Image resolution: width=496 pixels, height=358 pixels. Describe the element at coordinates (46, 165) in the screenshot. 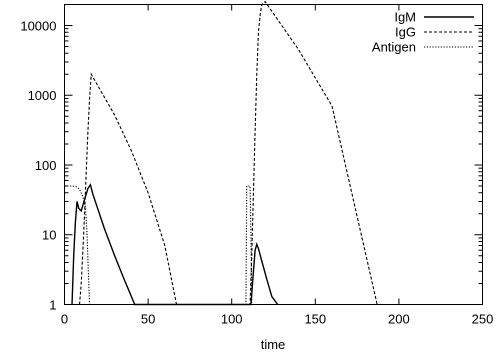

I see `y-tick-label: 100` at that location.